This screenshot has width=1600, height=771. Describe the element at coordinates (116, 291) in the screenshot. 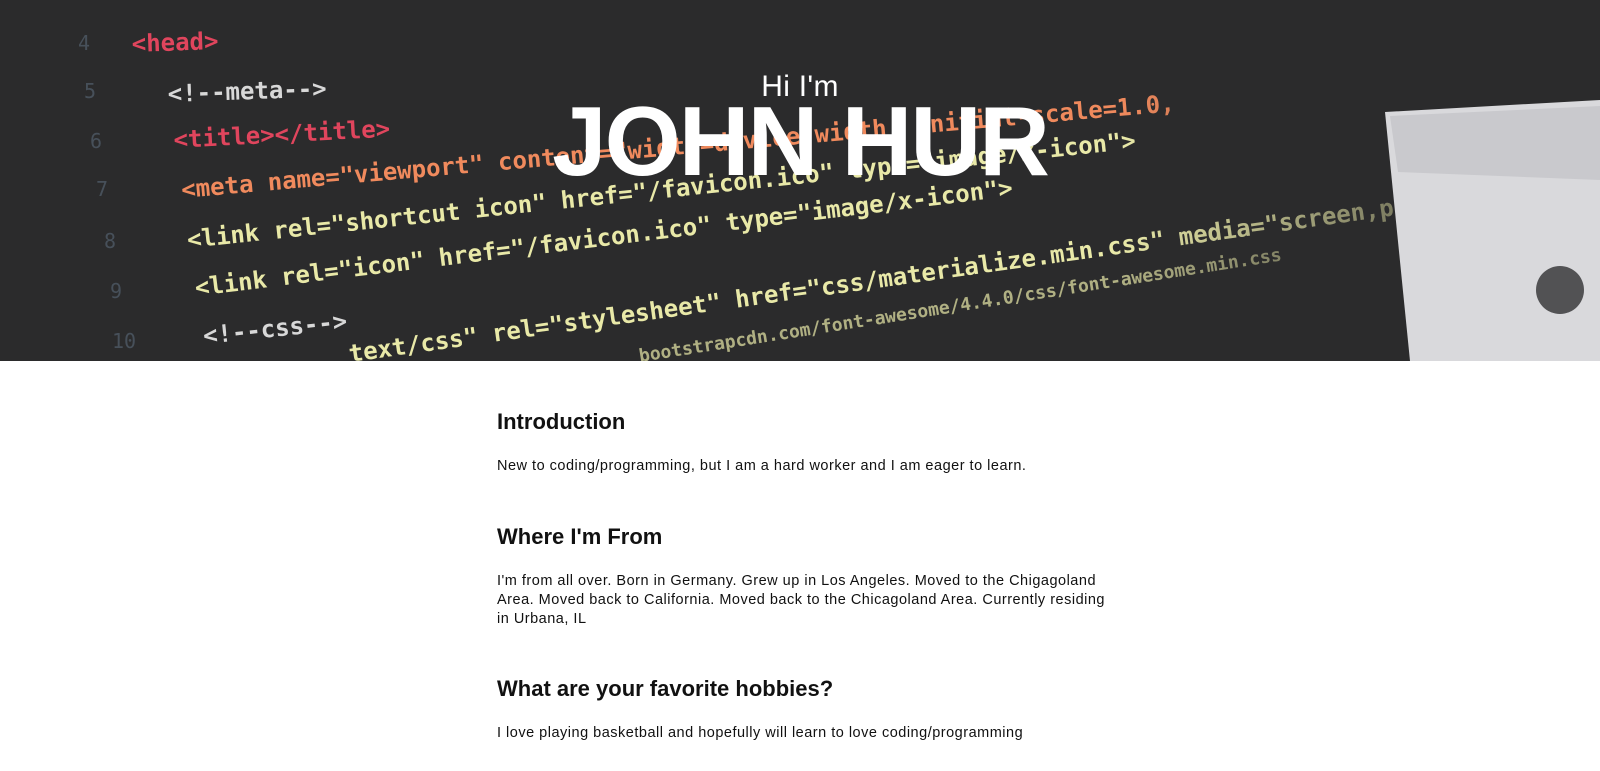

I see `svg-text: 9` at that location.